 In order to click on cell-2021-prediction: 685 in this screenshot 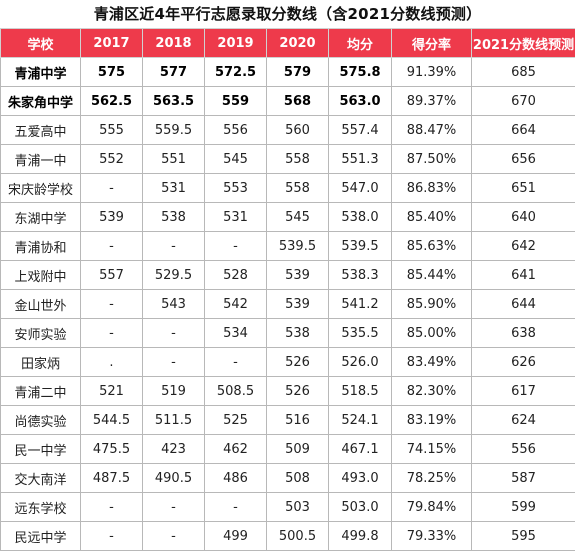, I will do `click(523, 72)`.